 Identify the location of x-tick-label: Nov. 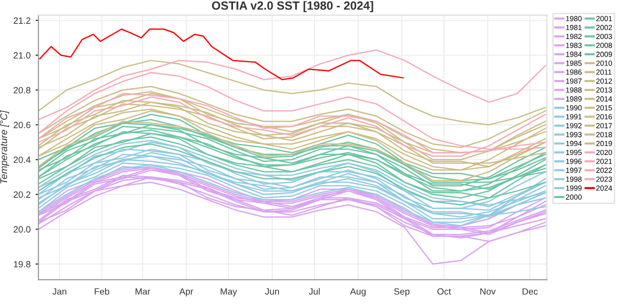
(488, 291).